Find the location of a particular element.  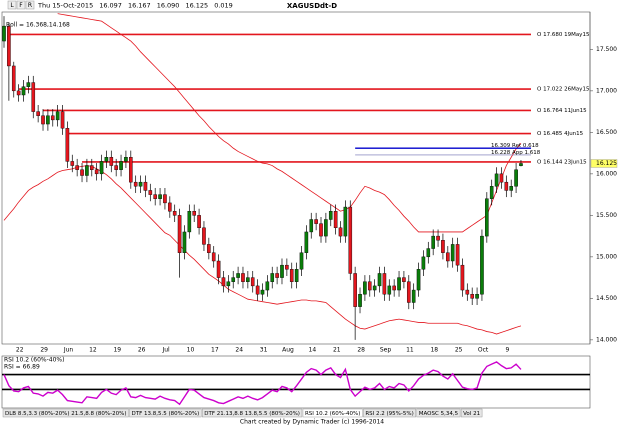

toolbar-label: R is located at coordinates (30, 5).